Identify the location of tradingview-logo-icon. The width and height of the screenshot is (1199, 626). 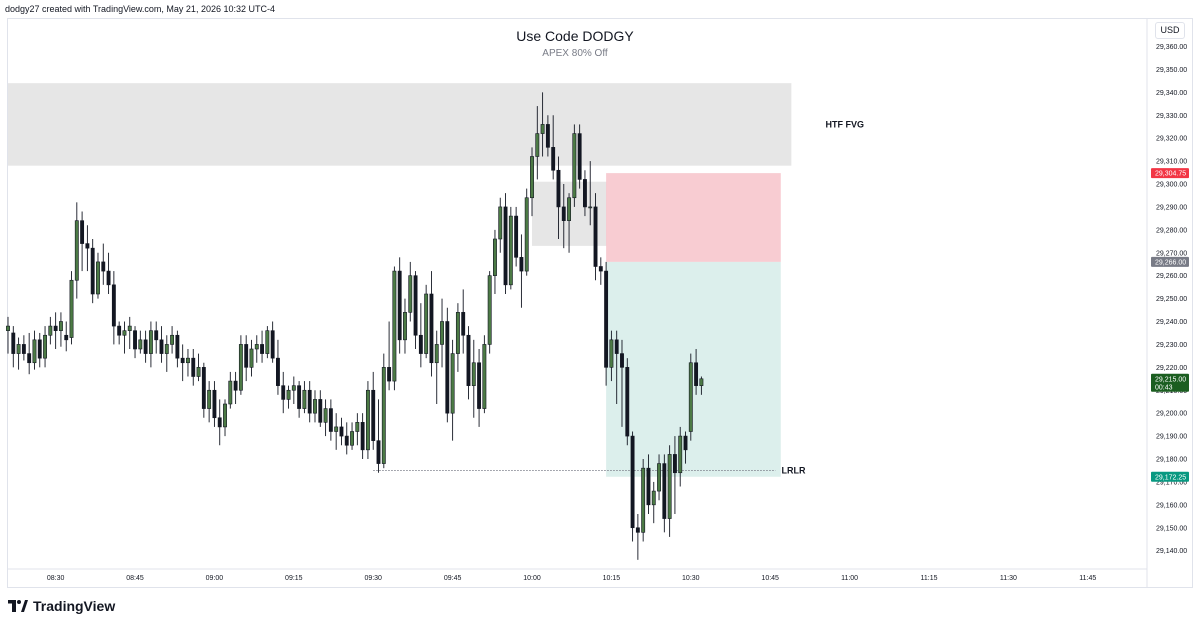
(18, 606).